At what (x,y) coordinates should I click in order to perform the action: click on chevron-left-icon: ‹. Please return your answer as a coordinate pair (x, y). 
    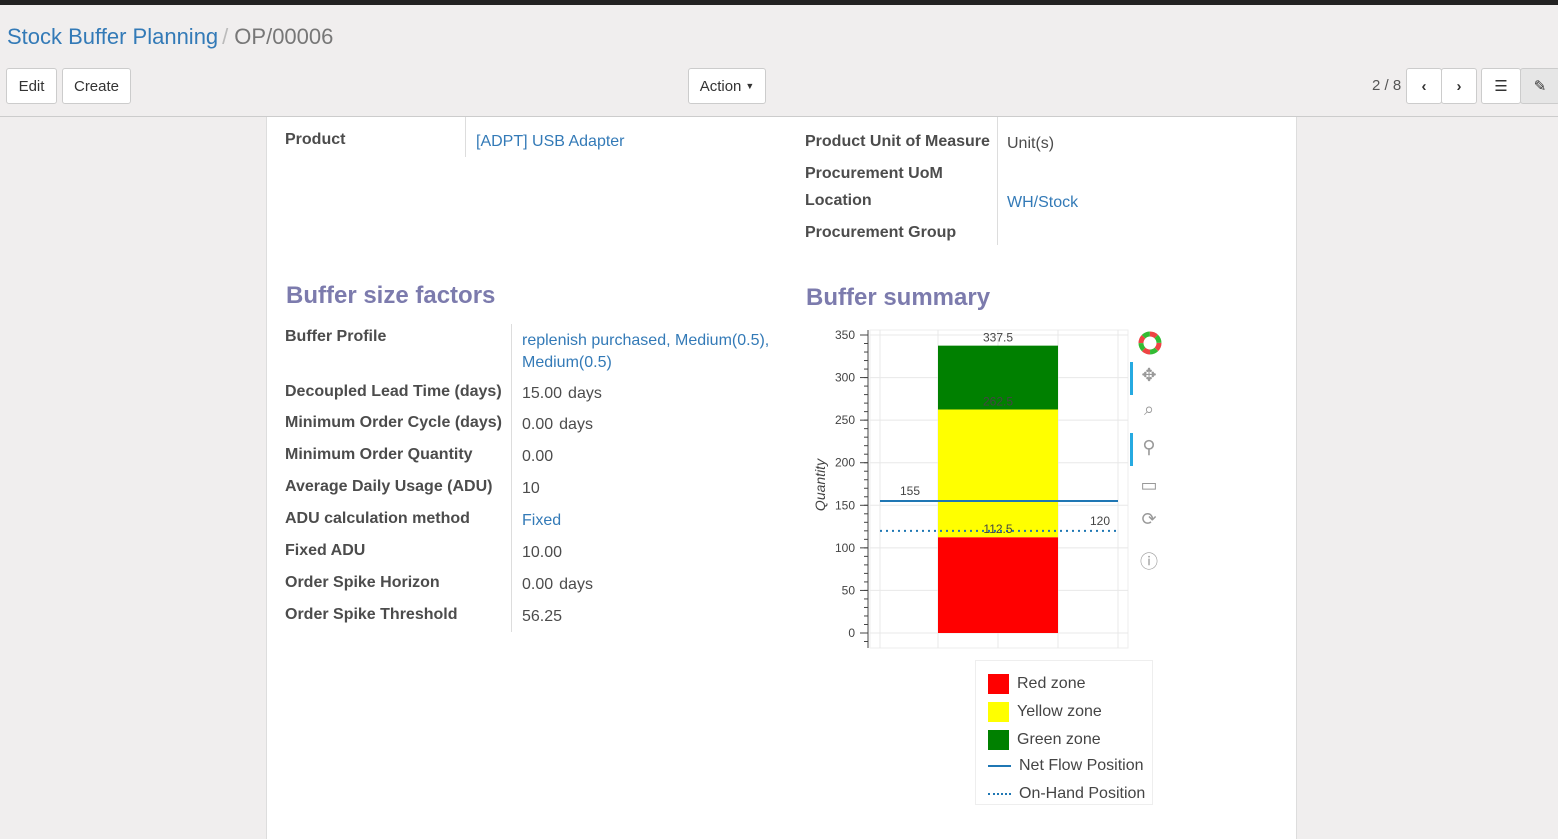
    Looking at the image, I should click on (1424, 86).